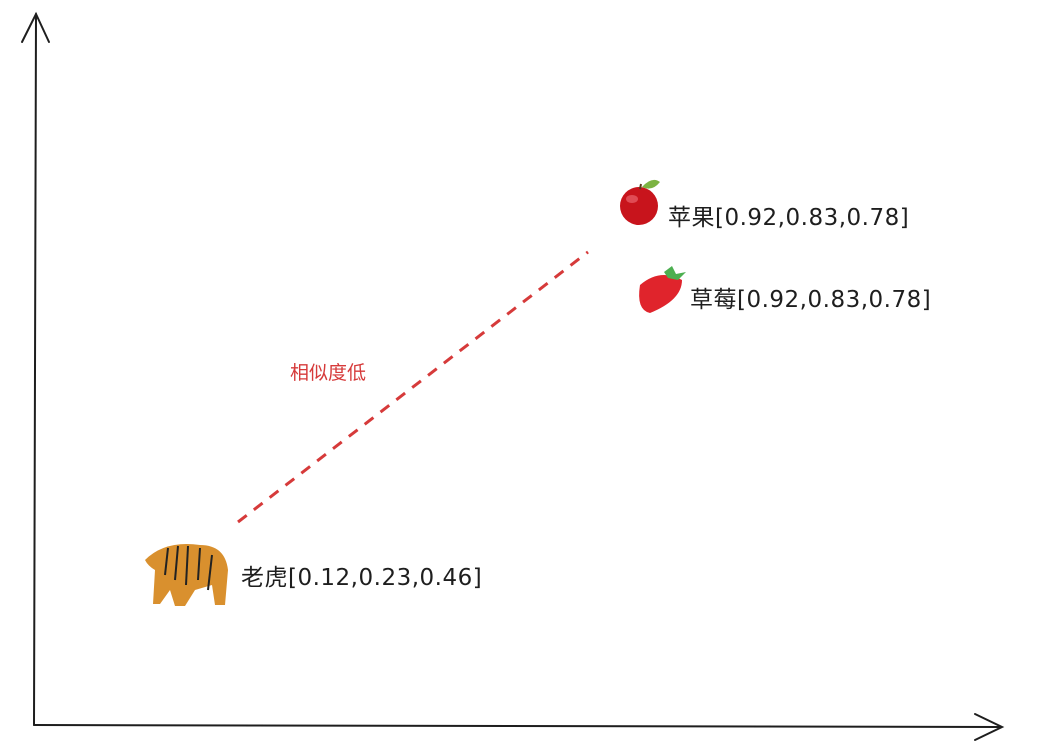 This screenshot has height=756, width=1054. I want to click on tiger-label: 老虎[0.12,0.23,0.46], so click(361, 575).